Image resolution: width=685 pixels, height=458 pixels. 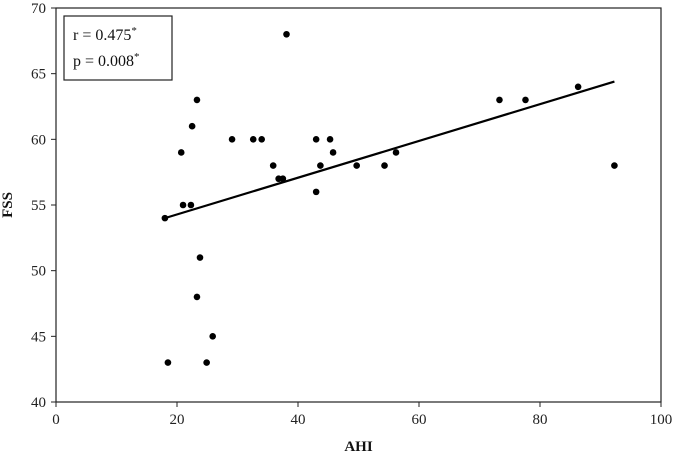 I want to click on stat-box-frame, so click(x=118, y=48).